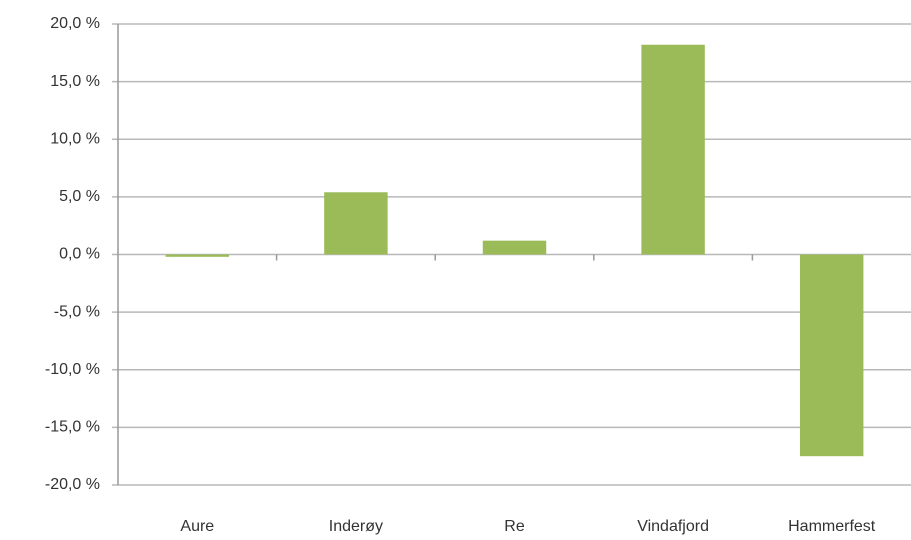 This screenshot has width=911, height=540. I want to click on x-tick-label: Inderøy, so click(356, 526).